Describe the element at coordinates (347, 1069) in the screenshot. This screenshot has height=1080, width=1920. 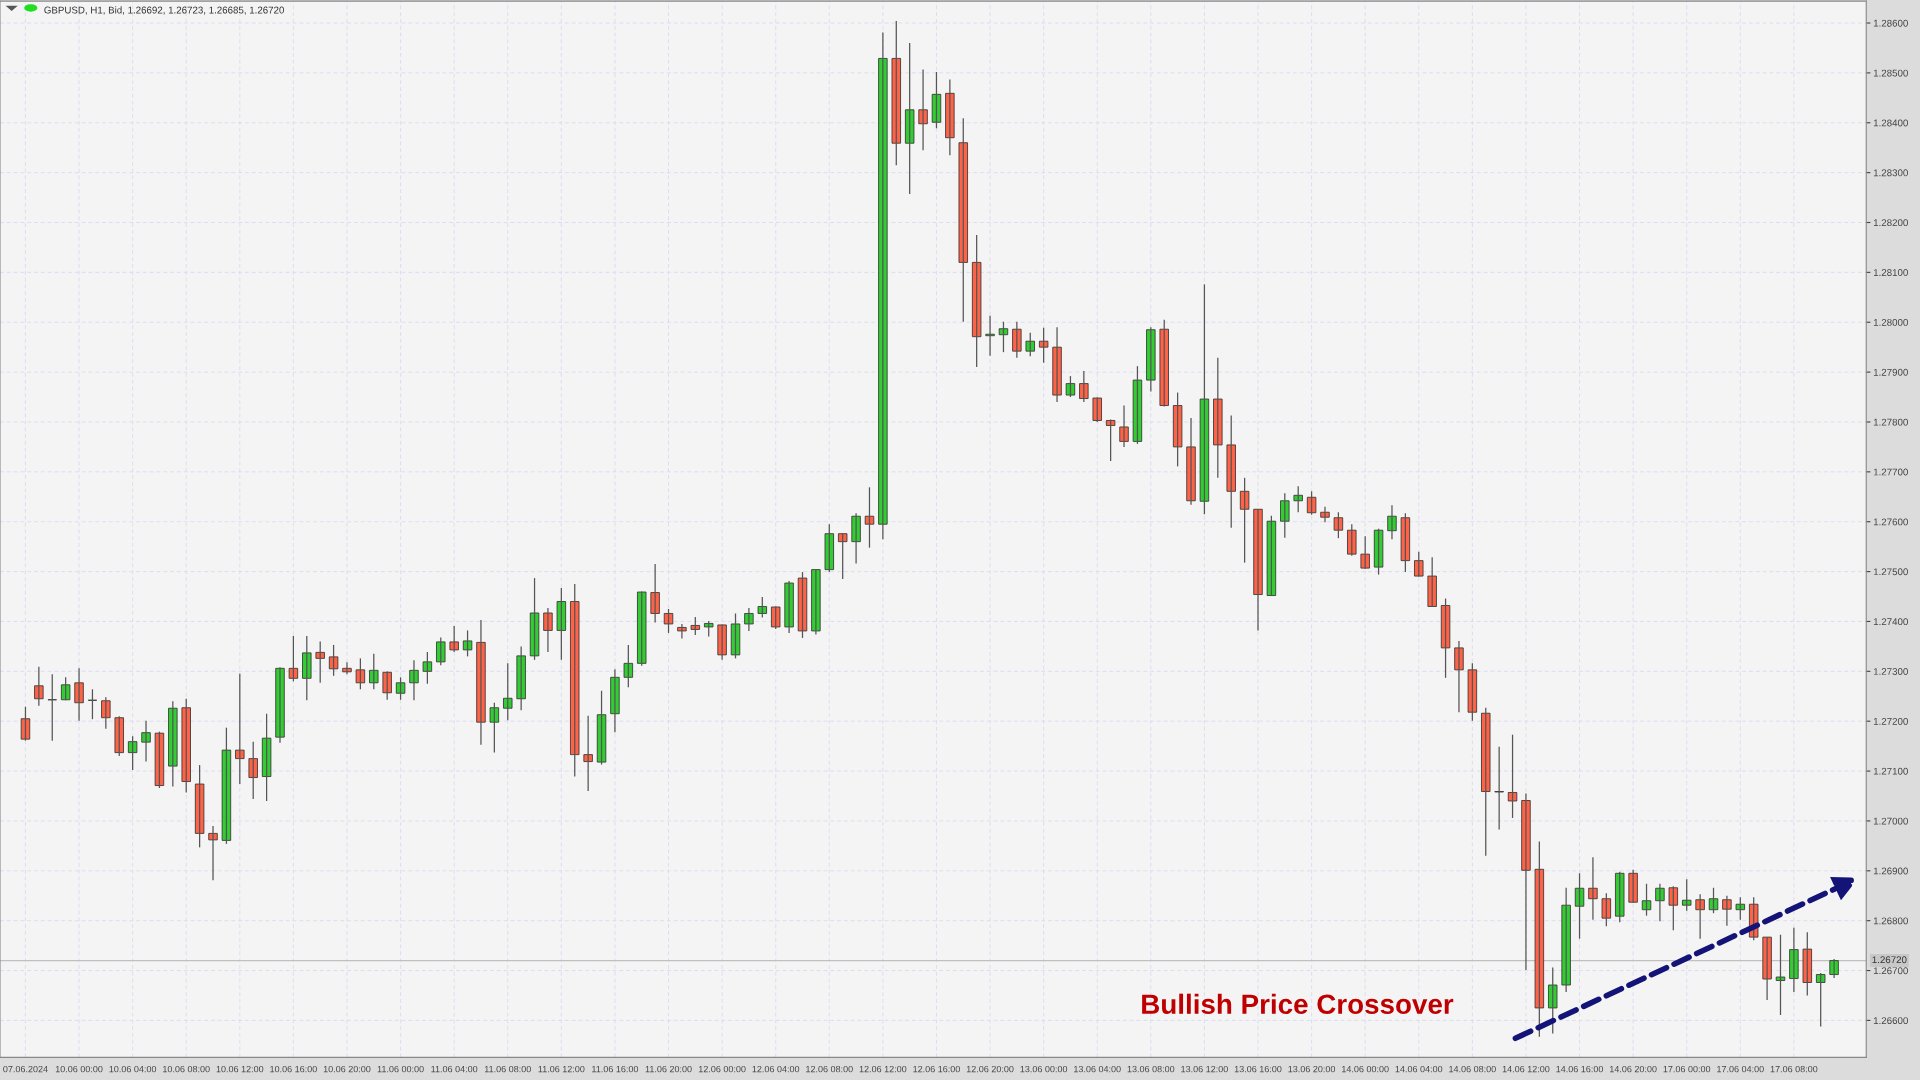
I see `x-tick-label: 10.06 20:00` at that location.